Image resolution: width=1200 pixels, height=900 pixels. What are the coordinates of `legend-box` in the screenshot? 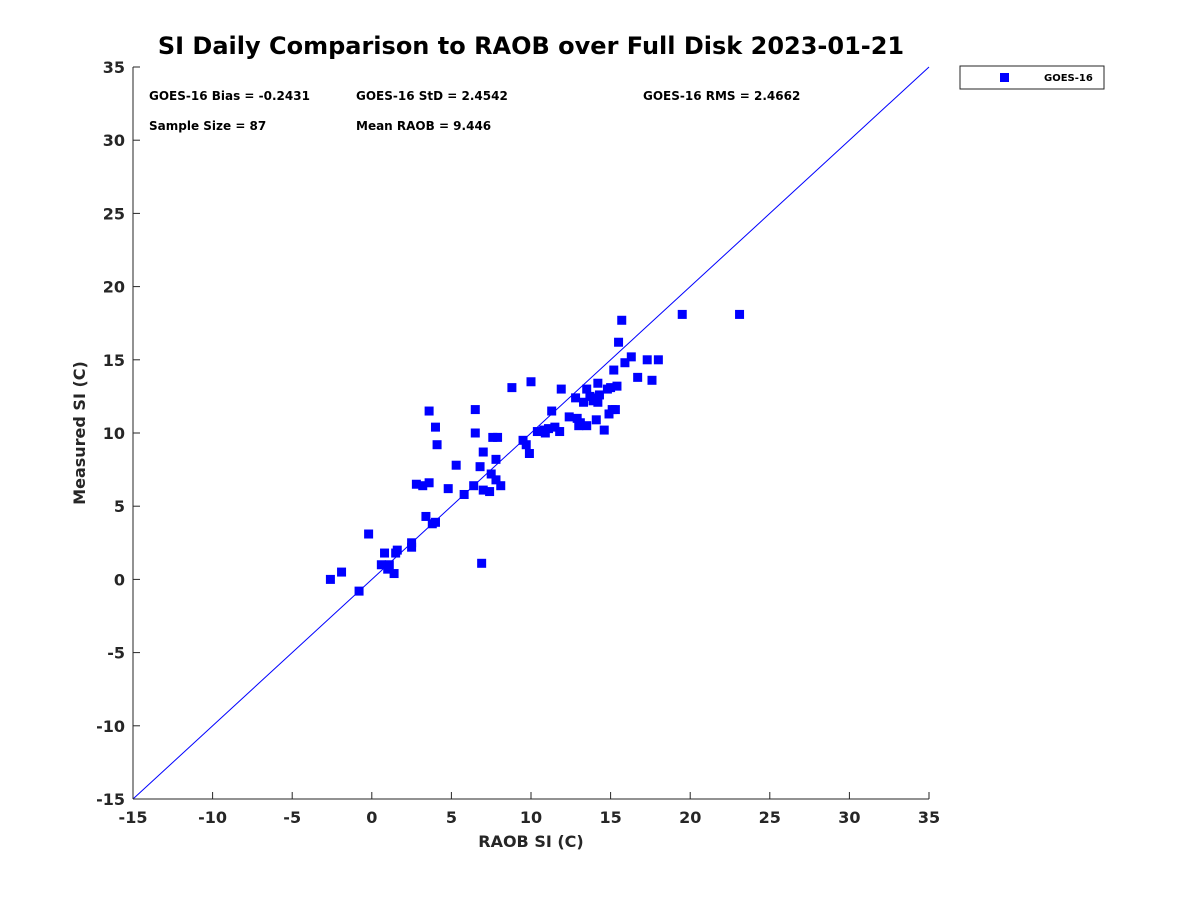 It's located at (1032, 77).